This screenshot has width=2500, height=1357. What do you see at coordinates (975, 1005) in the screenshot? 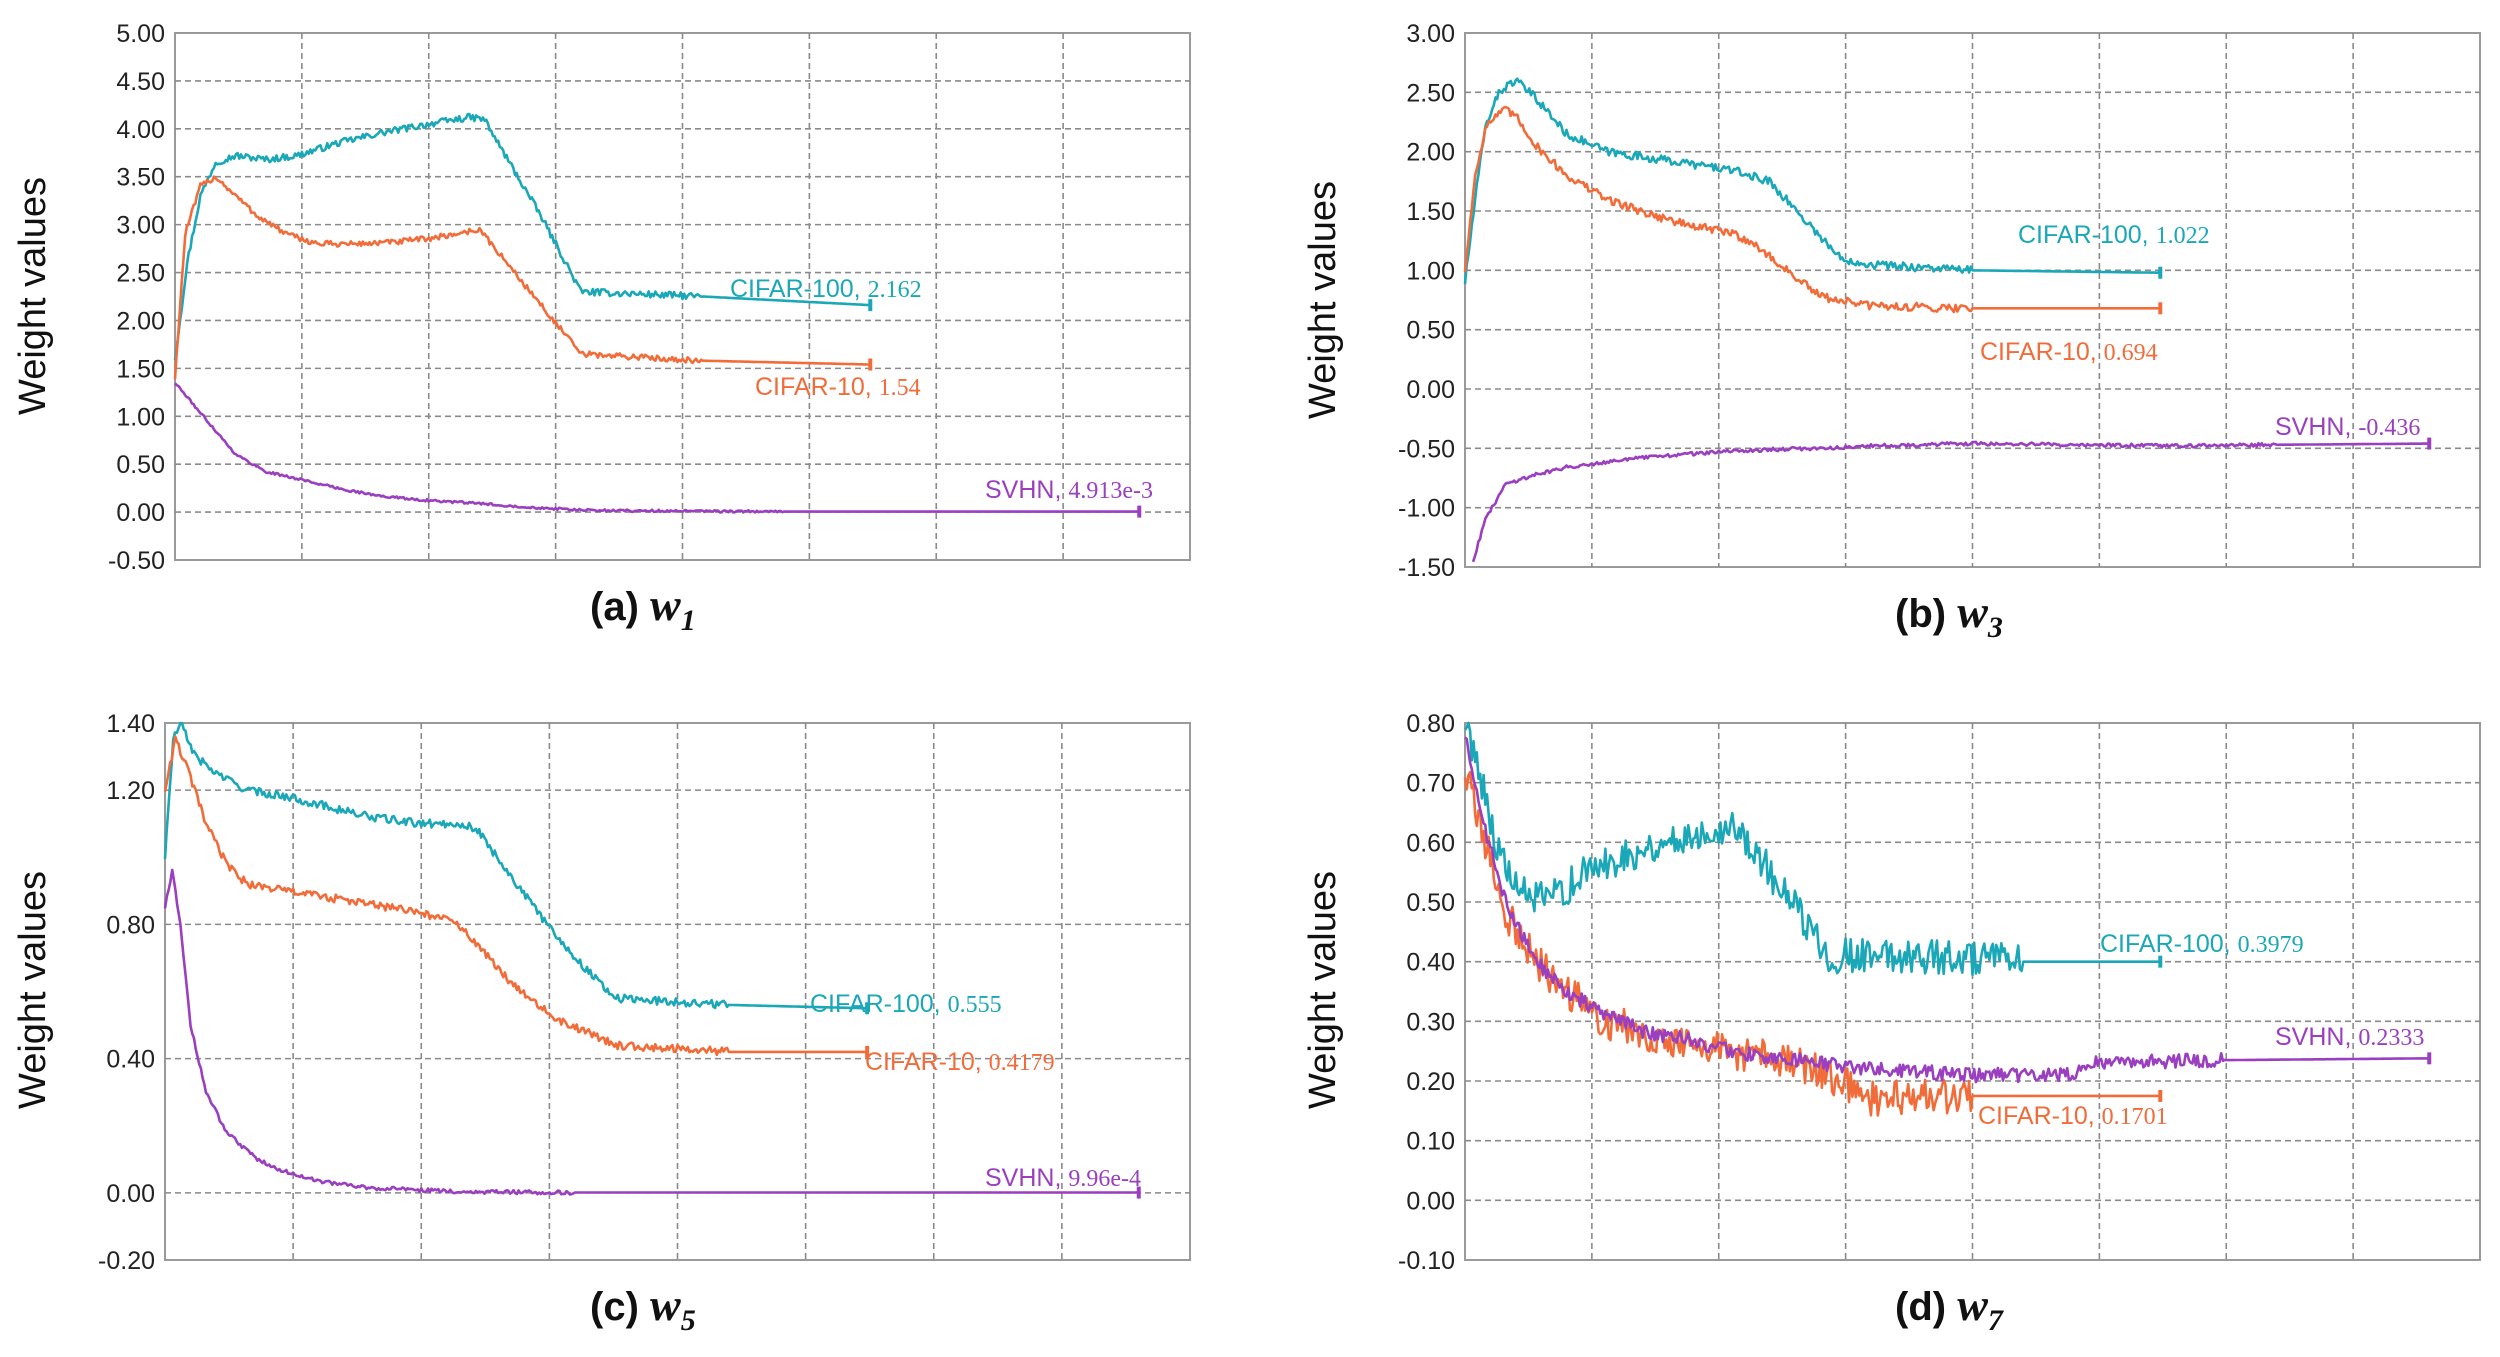
I see `series-label-value: 0.555` at bounding box center [975, 1005].